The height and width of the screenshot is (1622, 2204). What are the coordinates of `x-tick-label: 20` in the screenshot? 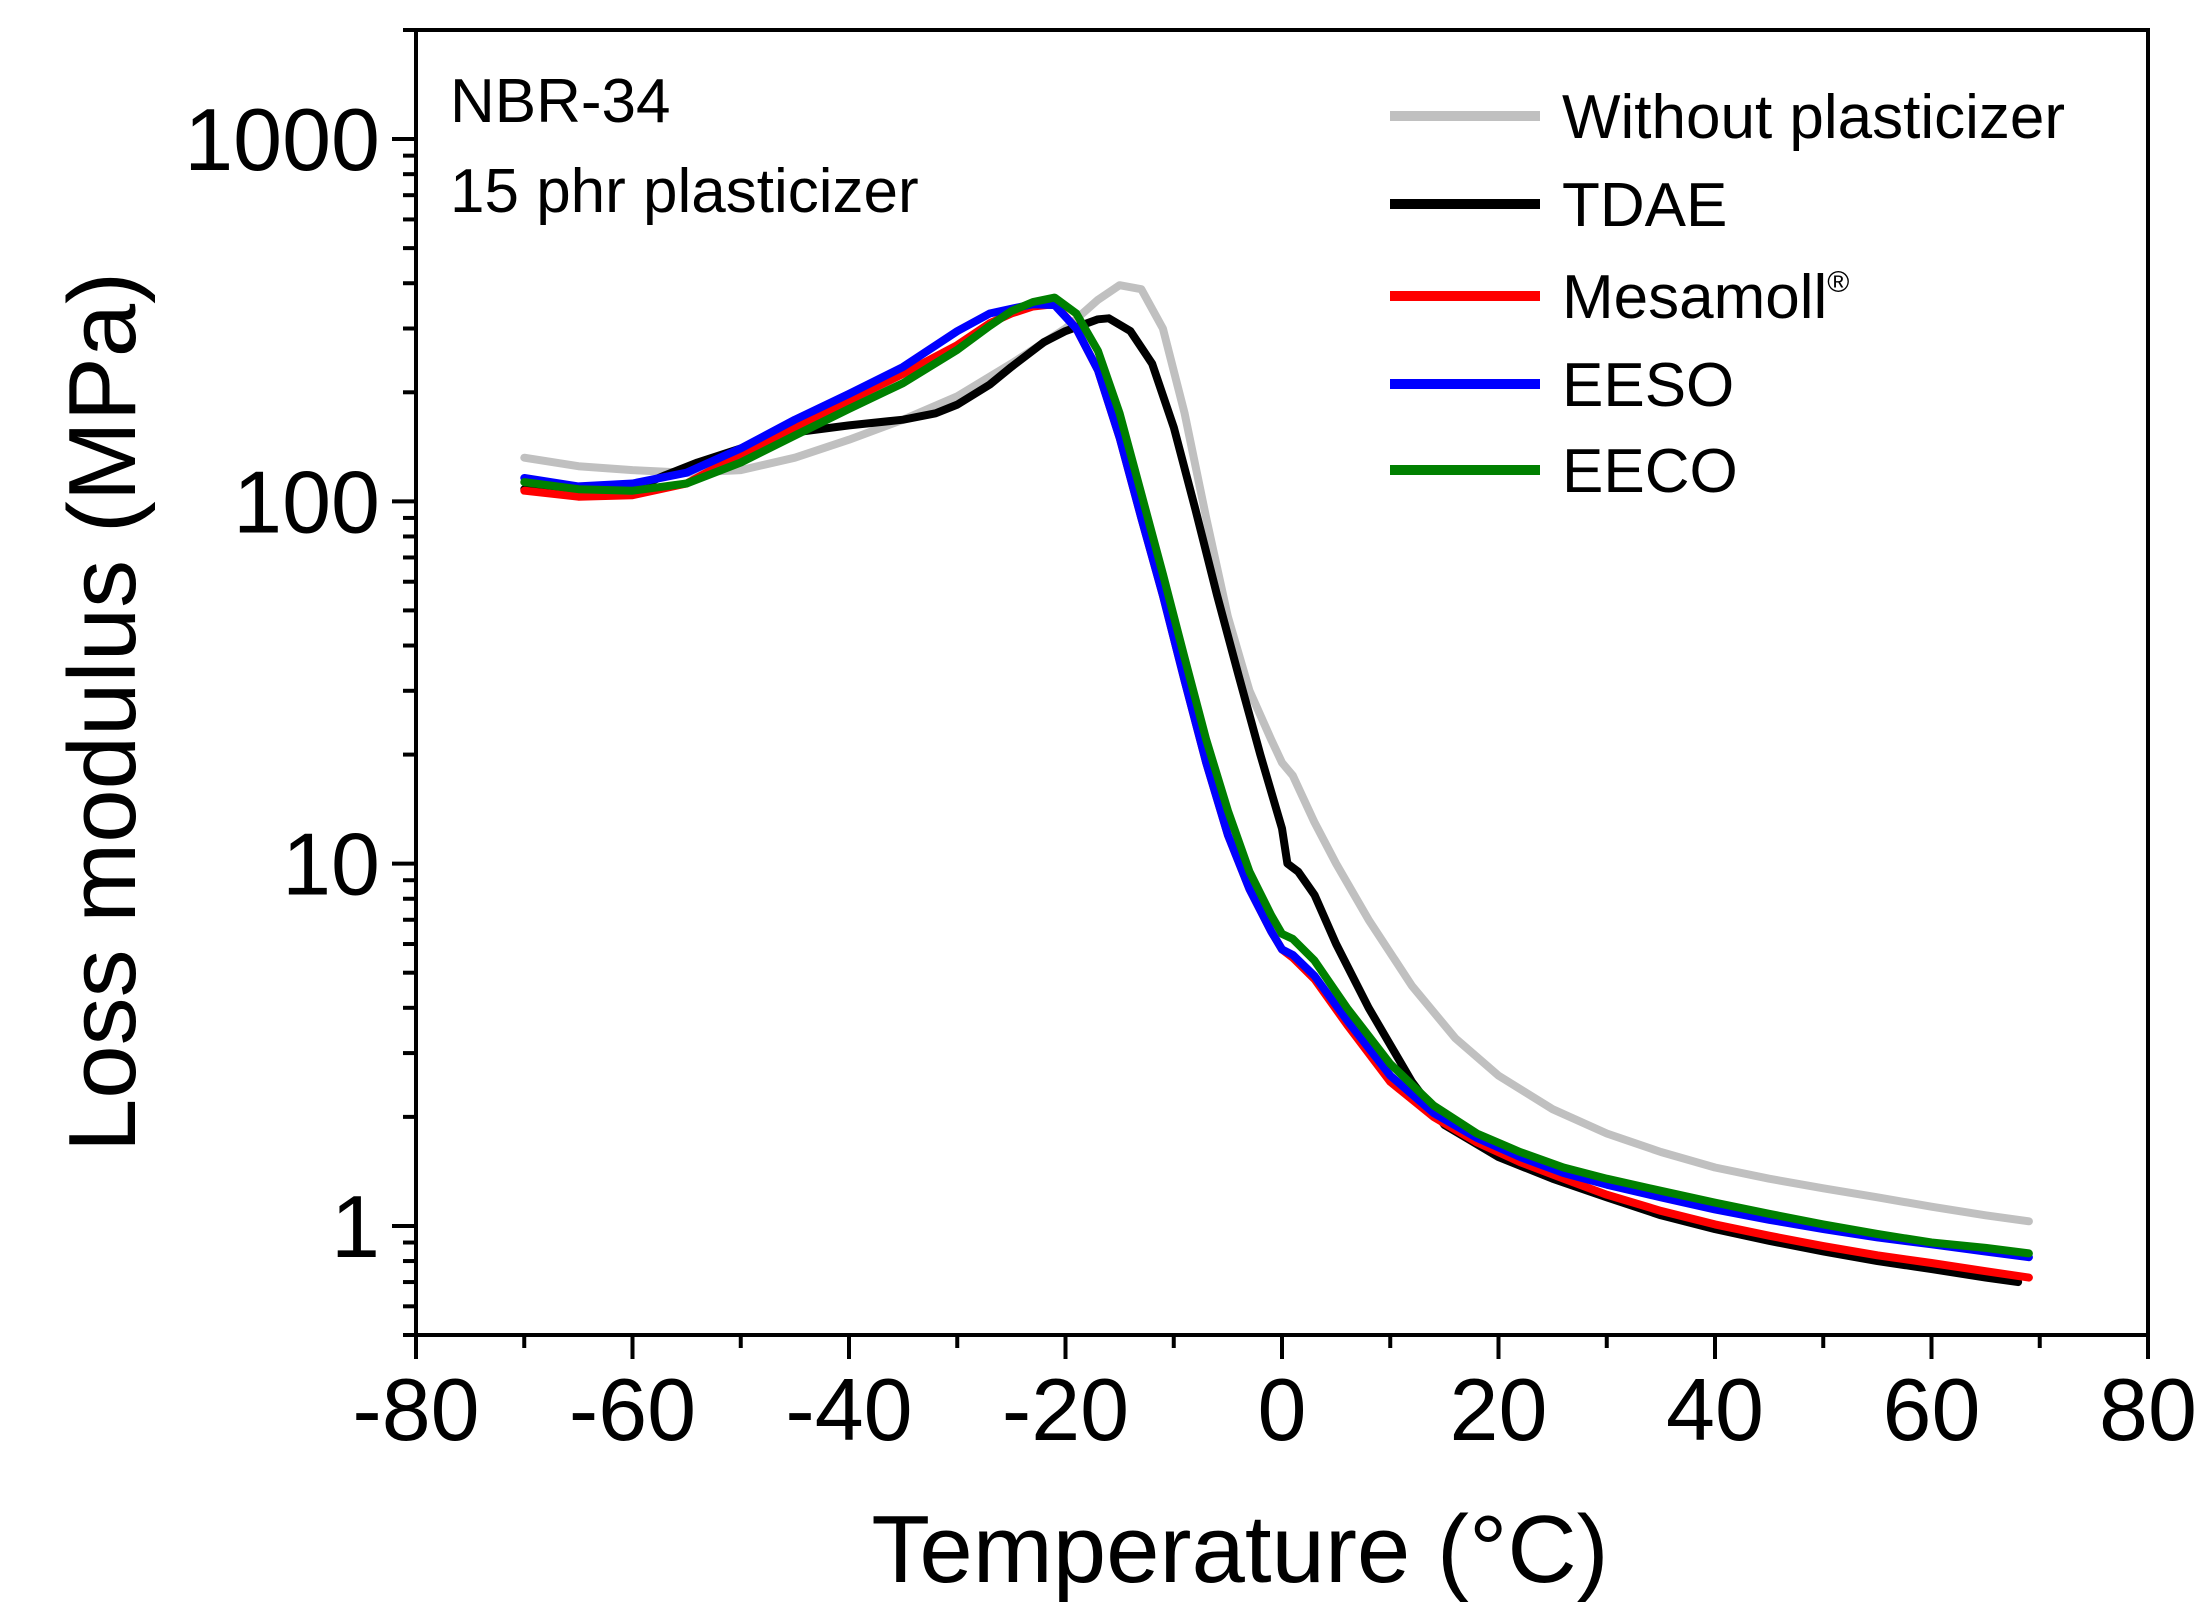 It's located at (1499, 1409).